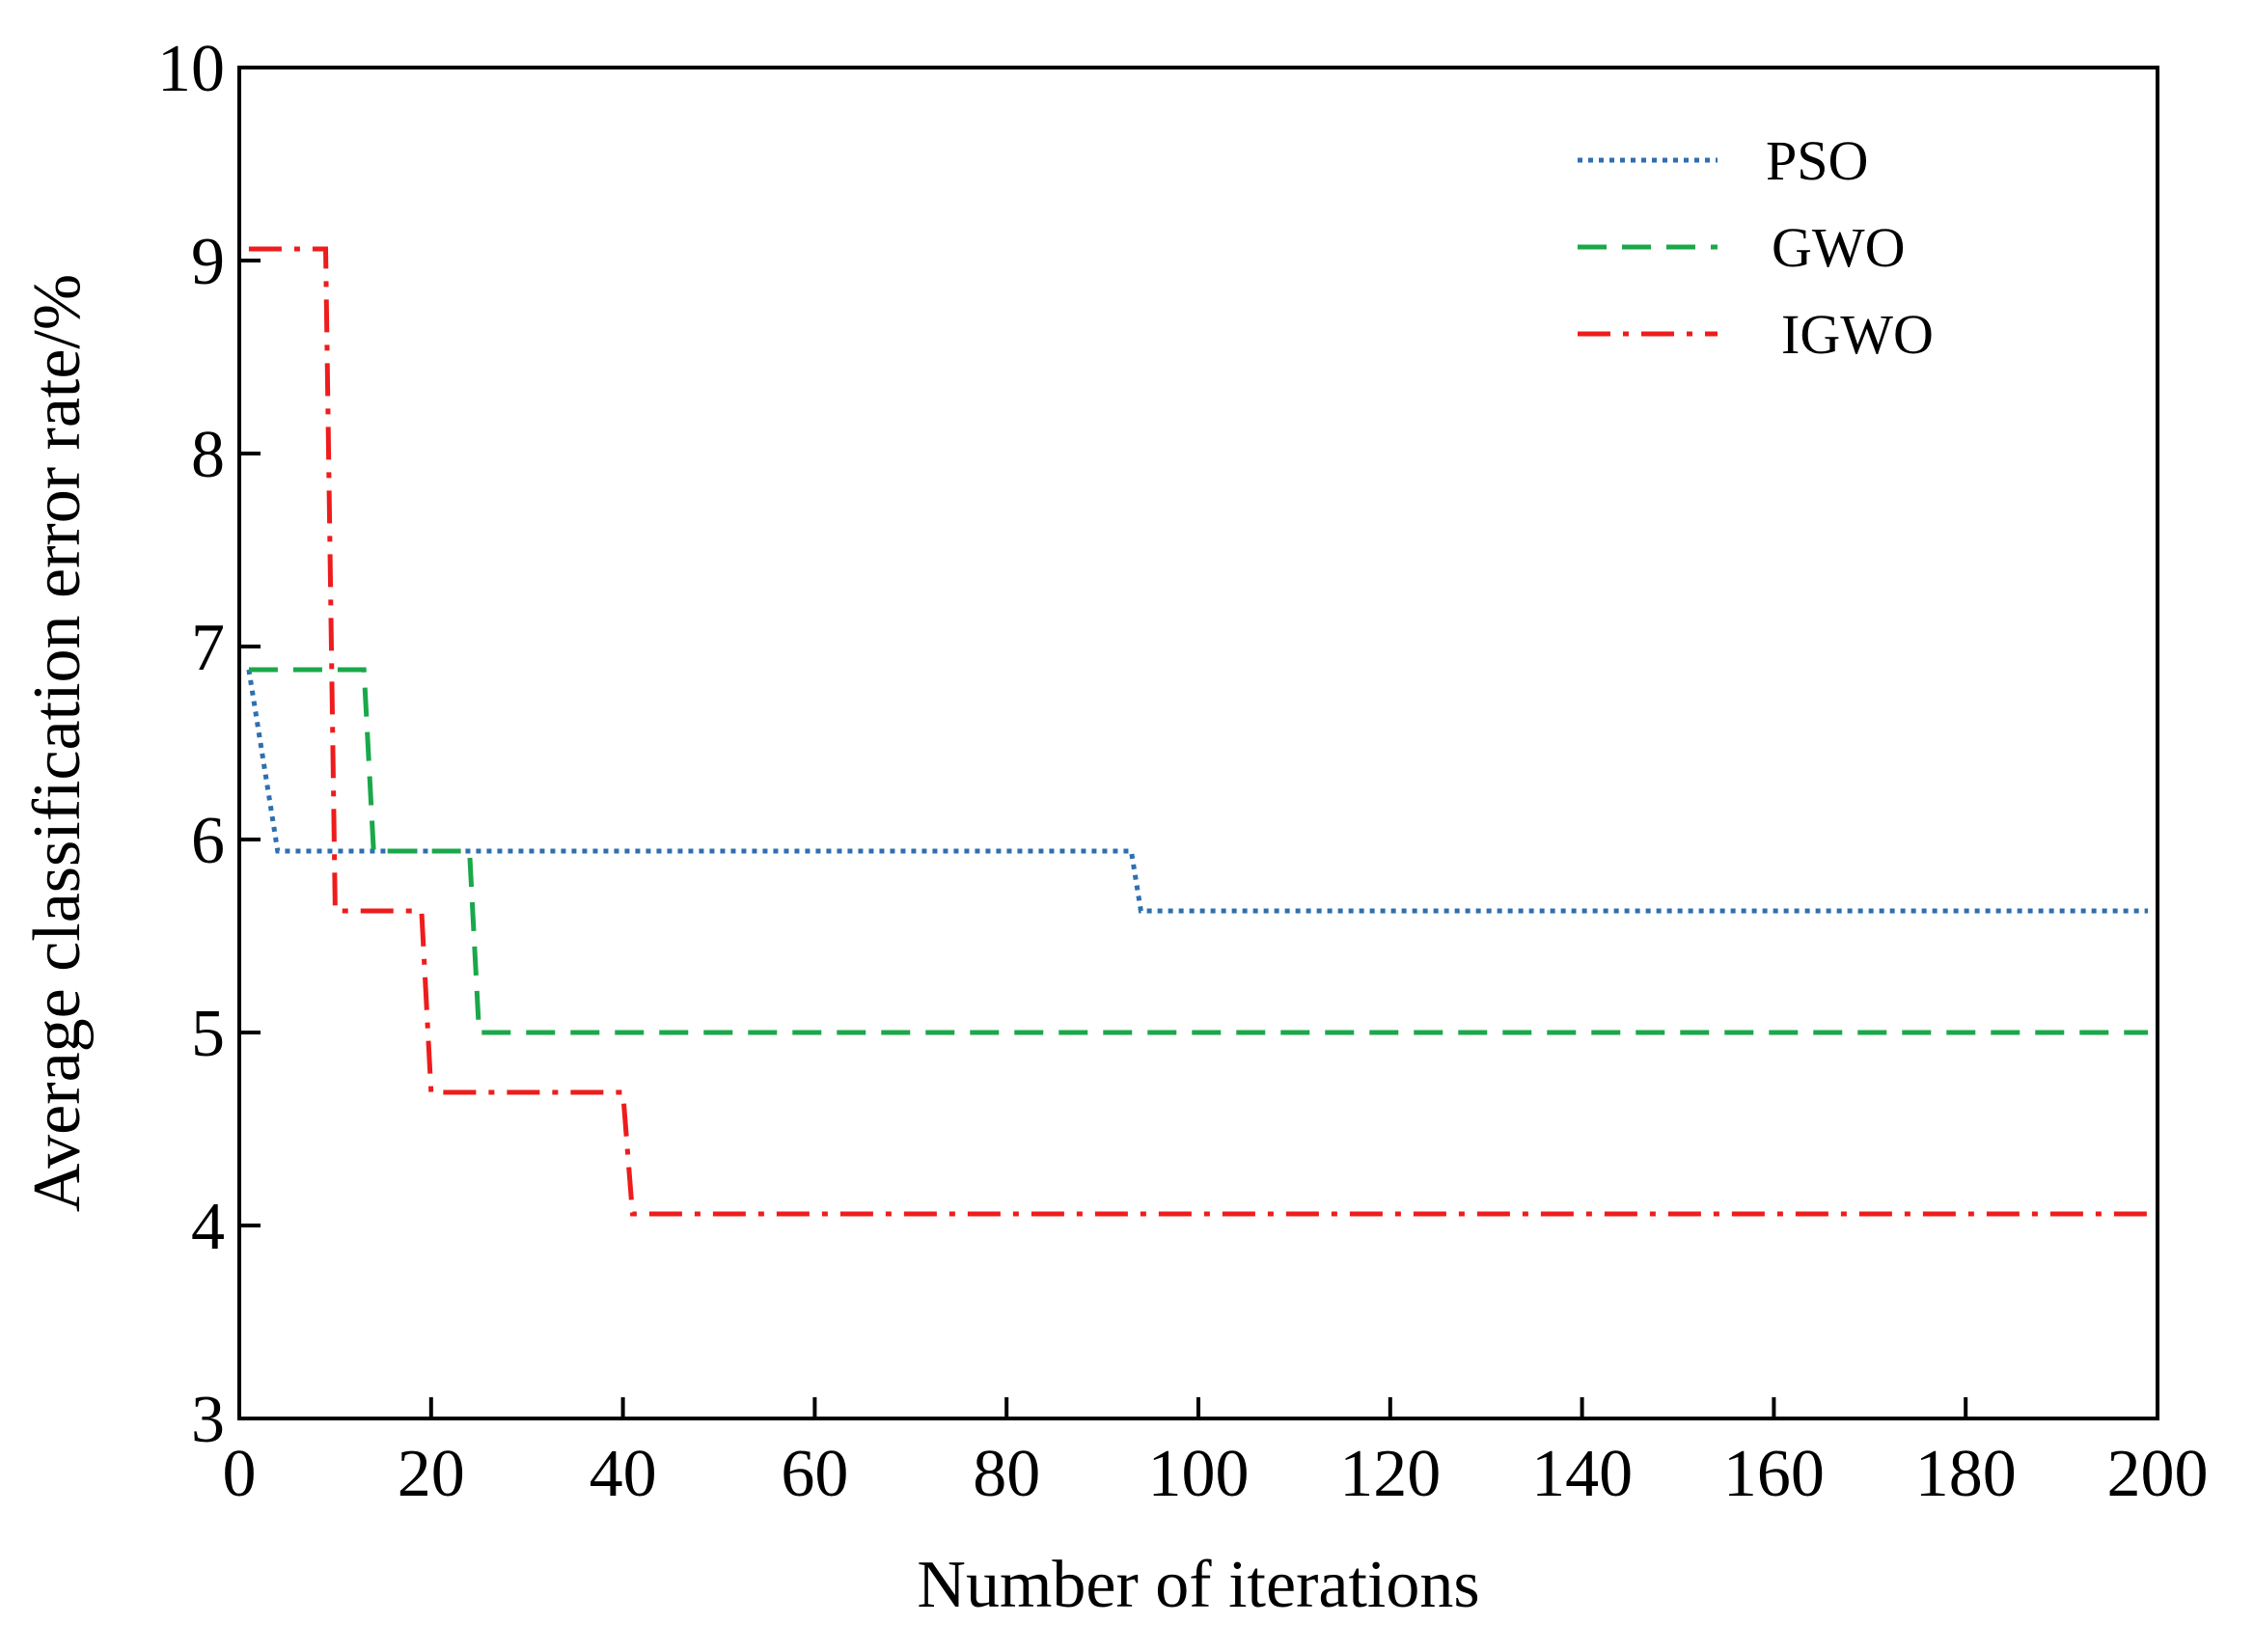 This screenshot has width=2254, height=1652. I want to click on y-tick-label: 7, so click(208, 648).